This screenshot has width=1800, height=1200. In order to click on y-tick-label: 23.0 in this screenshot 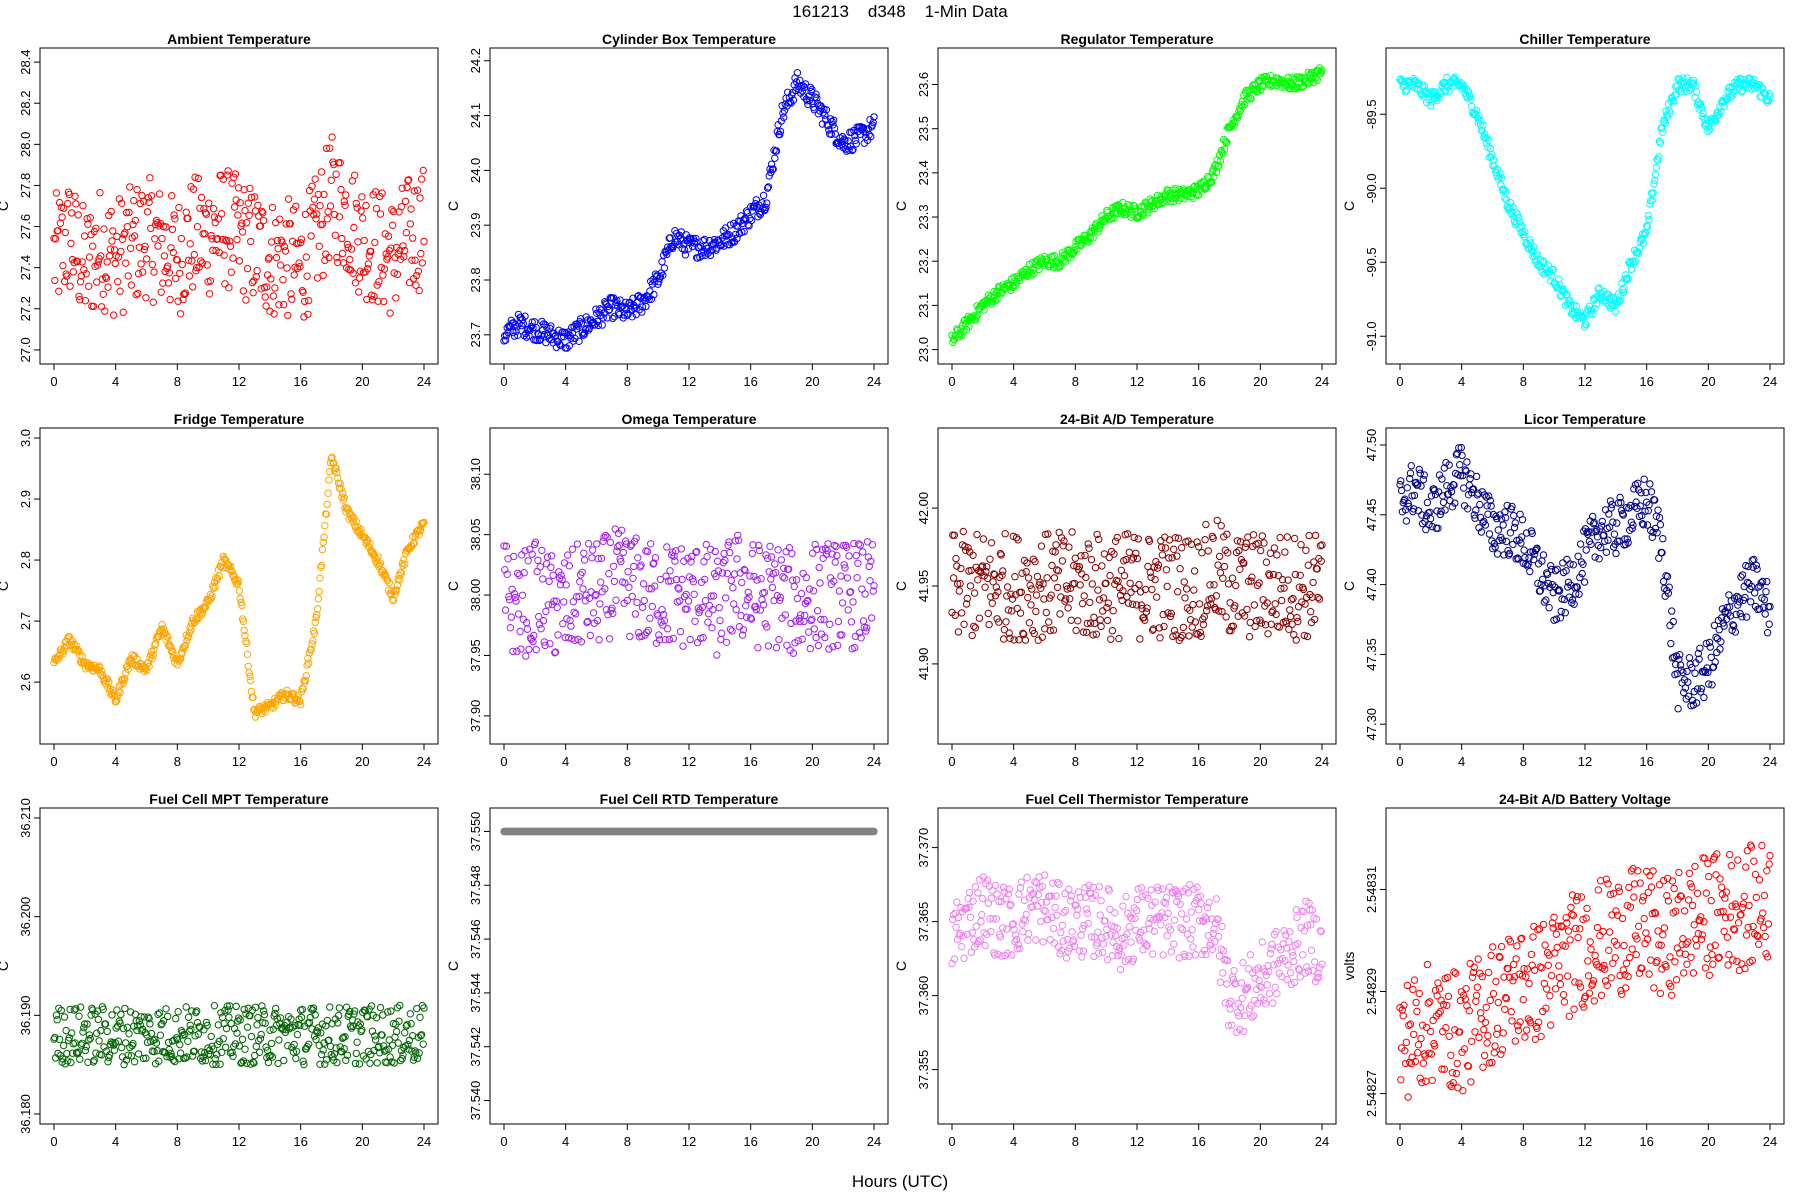, I will do `click(923, 349)`.